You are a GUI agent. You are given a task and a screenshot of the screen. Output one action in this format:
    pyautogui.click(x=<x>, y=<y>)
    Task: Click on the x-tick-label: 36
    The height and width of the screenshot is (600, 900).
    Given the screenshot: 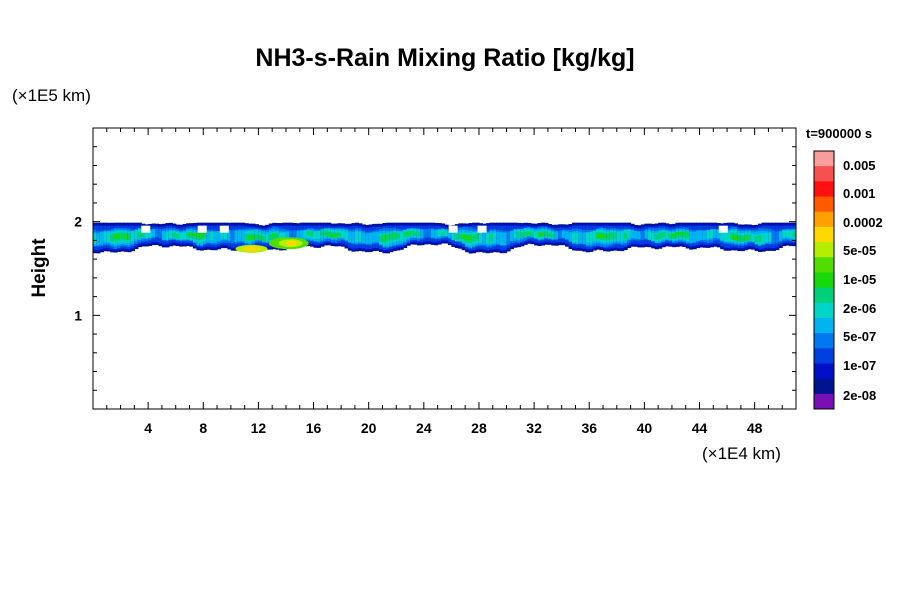 What is the action you would take?
    pyautogui.click(x=589, y=428)
    